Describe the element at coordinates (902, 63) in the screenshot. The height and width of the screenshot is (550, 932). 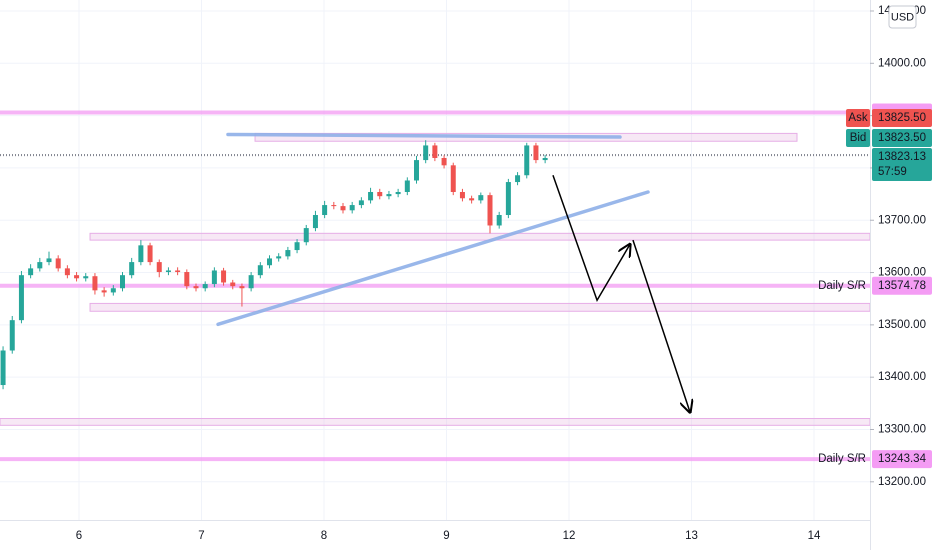
I see `y-tick-label: 14000.00` at that location.